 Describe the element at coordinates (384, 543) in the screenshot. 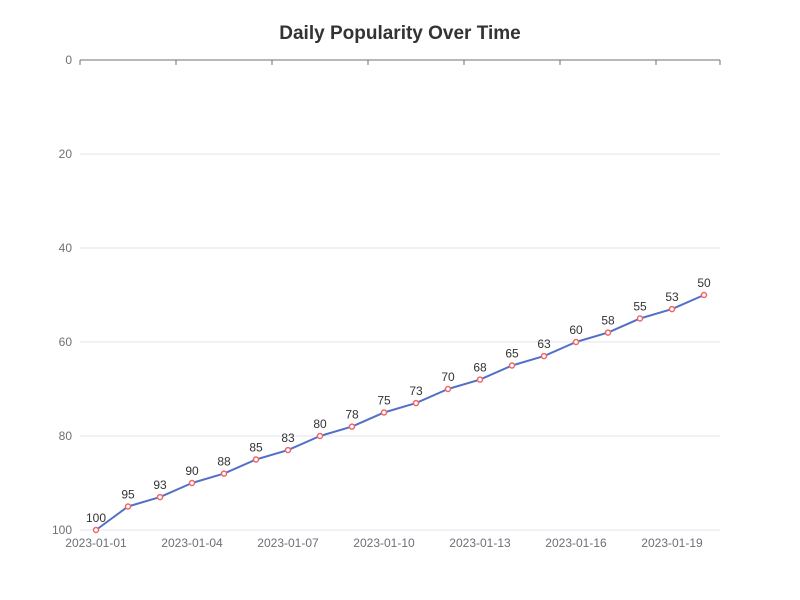

I see `x-tick-label: 2023-01-10` at that location.